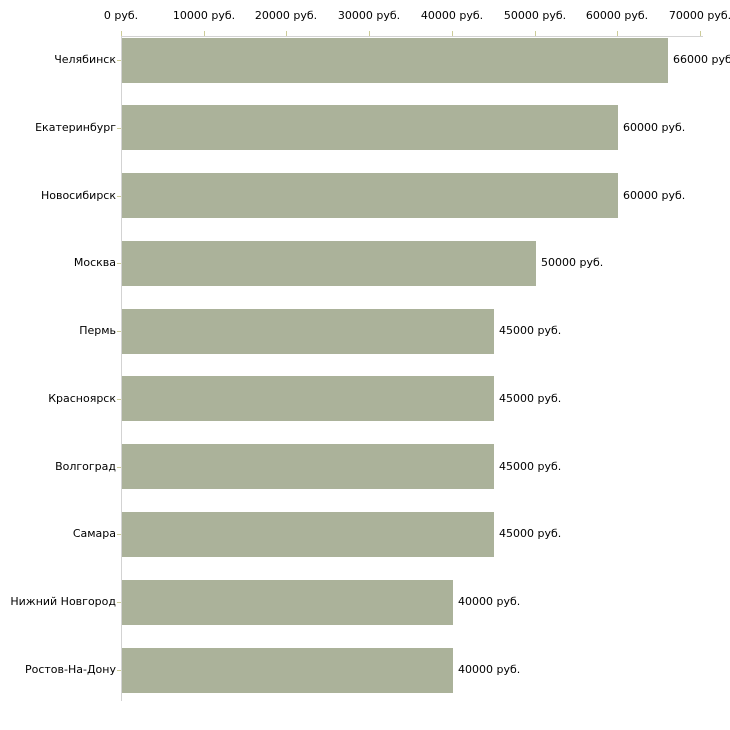 This screenshot has height=730, width=730. Describe the element at coordinates (412, 36) in the screenshot. I see `x-axis-line` at that location.